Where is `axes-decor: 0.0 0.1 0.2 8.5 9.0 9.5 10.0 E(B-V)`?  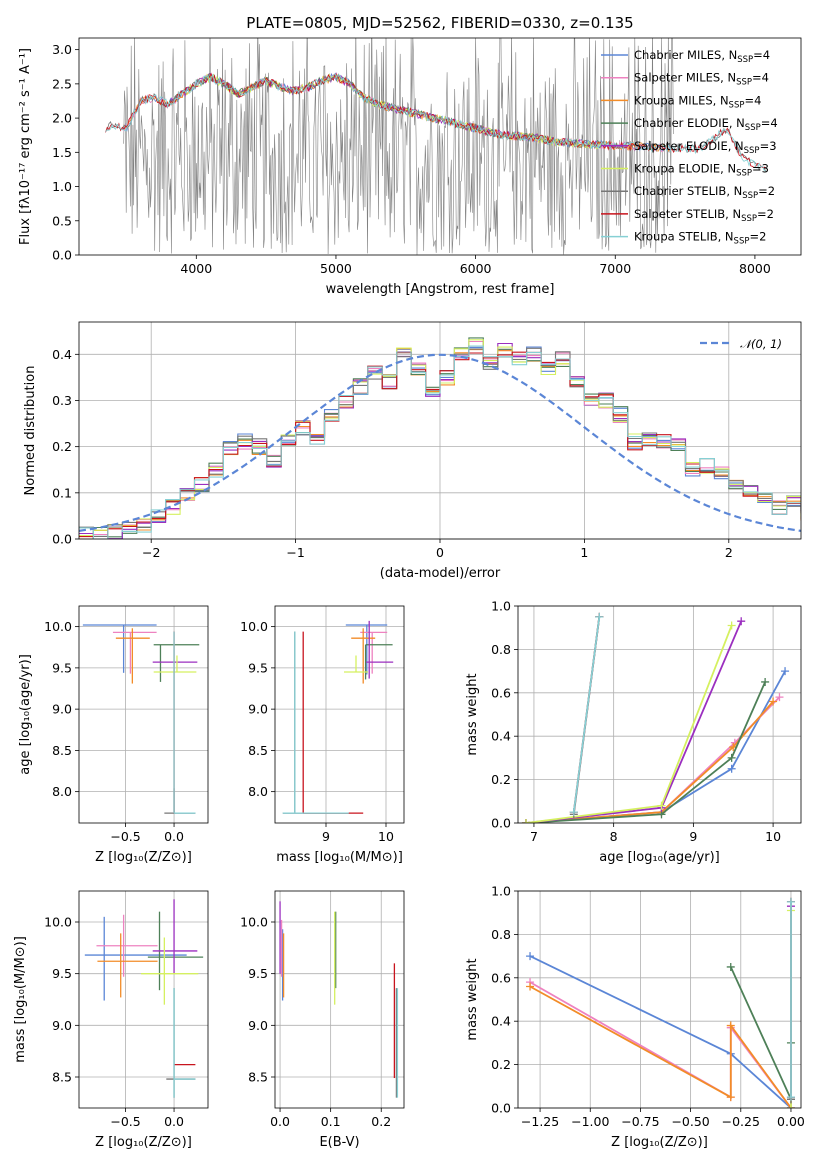 axes-decor: 0.0 0.1 0.2 8.5 9.0 9.5 10.0 E(B-V) is located at coordinates (322, 1020).